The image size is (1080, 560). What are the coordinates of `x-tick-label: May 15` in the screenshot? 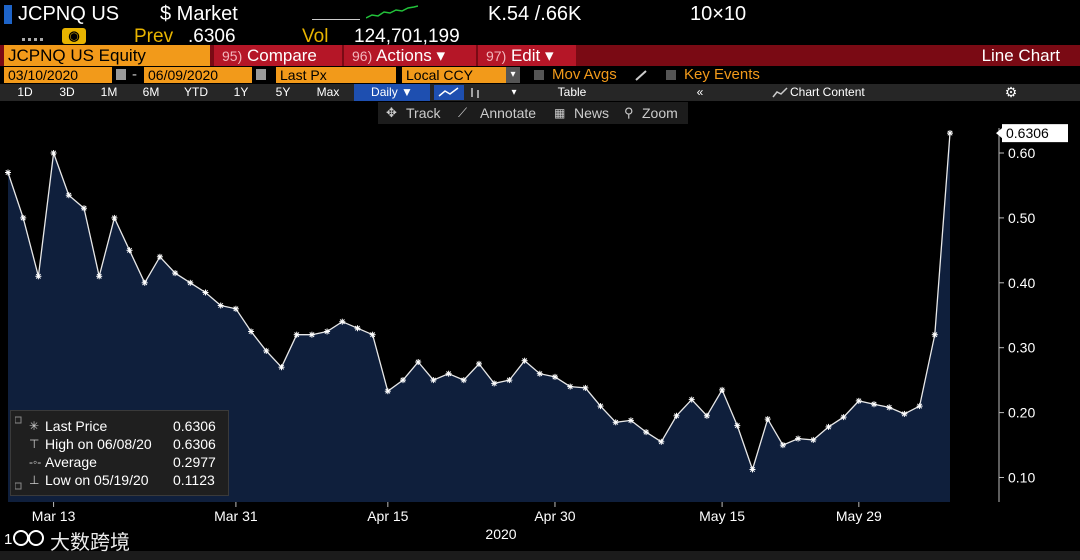 It's located at (722, 516).